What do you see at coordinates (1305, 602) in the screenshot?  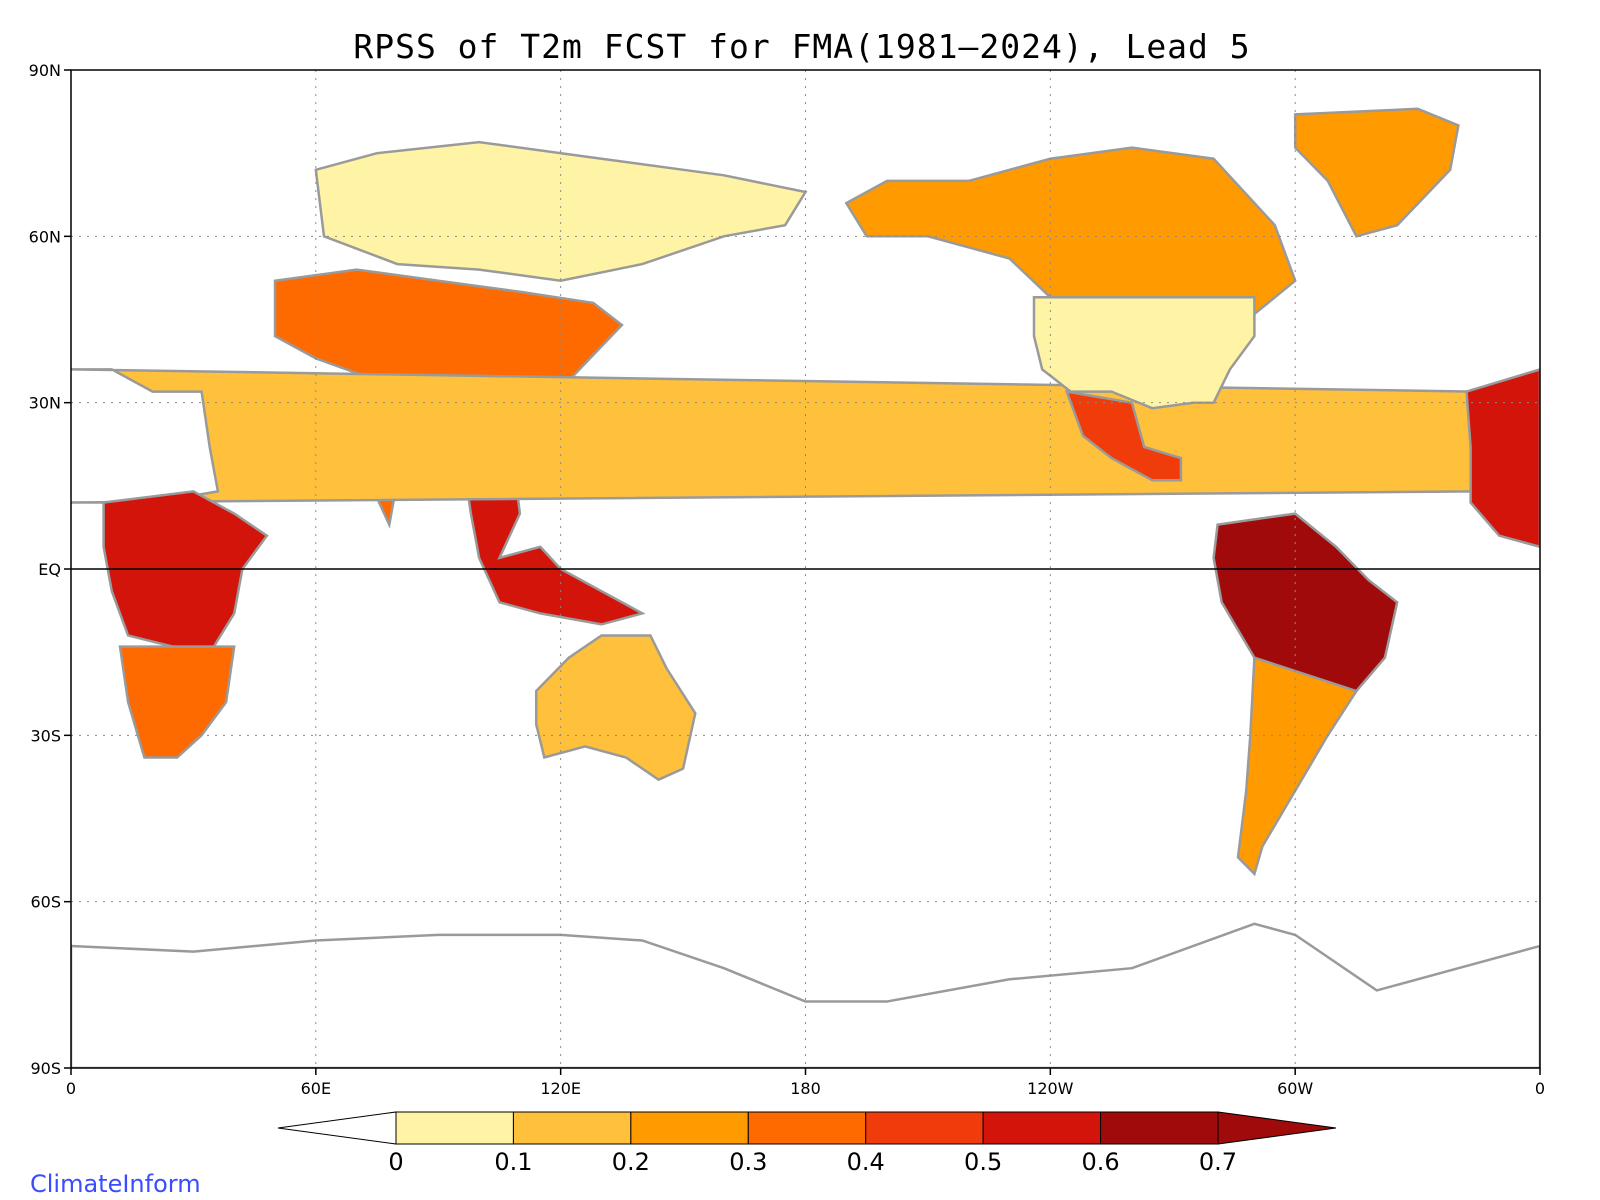 I see `region-amazon-brazil` at bounding box center [1305, 602].